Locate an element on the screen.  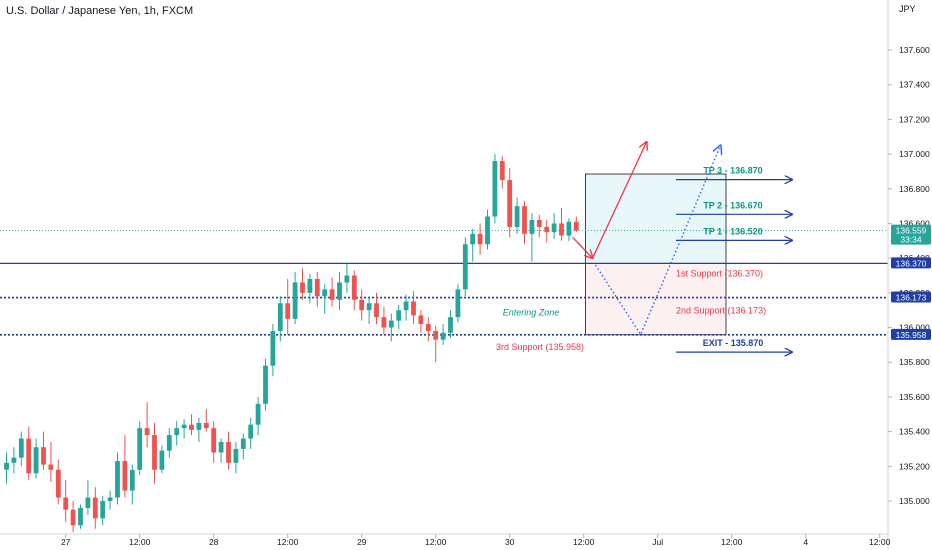
y-tick-label: 136.800 is located at coordinates (914, 189).